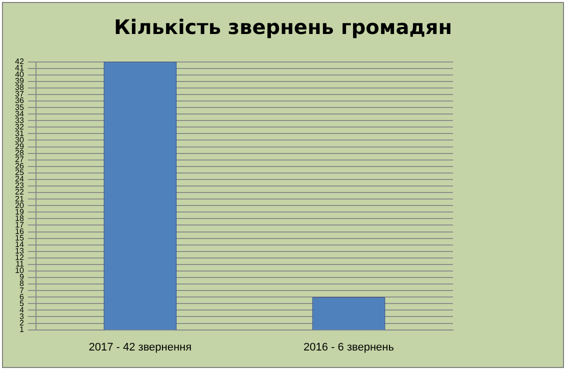 Image resolution: width=568 pixels, height=372 pixels. I want to click on y-tick-label: 15, so click(19, 237).